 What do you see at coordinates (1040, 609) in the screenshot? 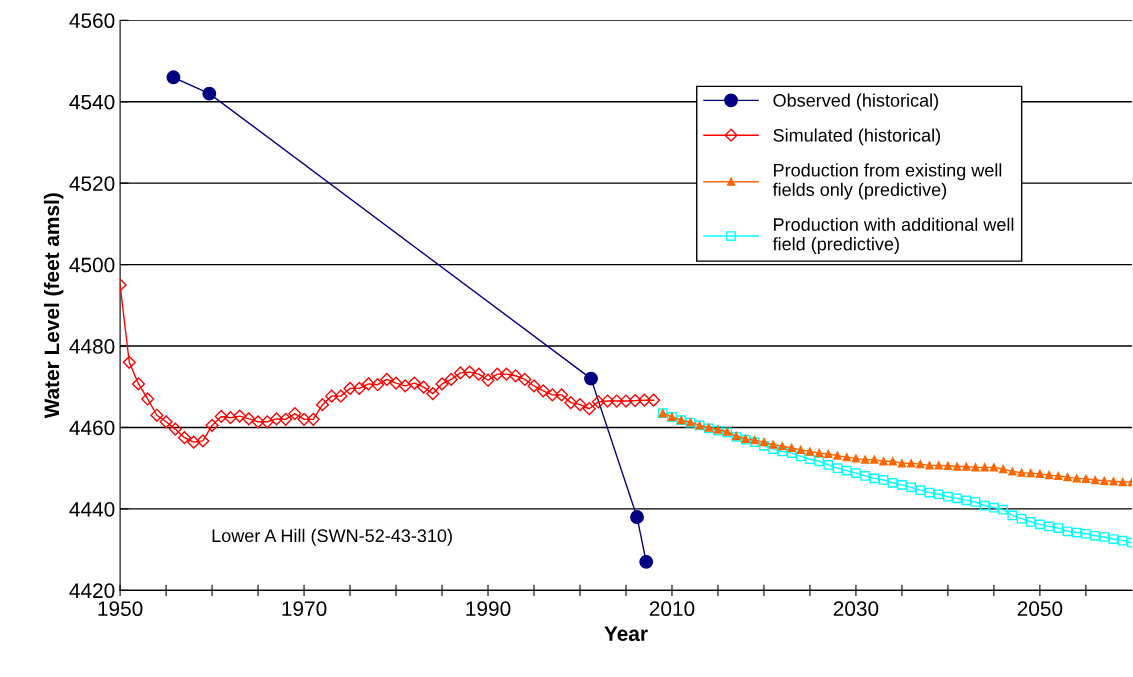
I see `x-tick-label: 2050` at bounding box center [1040, 609].